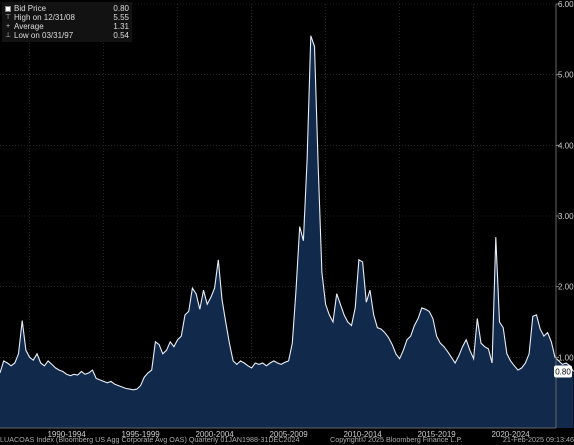 The height and width of the screenshot is (445, 574). What do you see at coordinates (121, 8) in the screenshot?
I see `legend-value: 0.80` at bounding box center [121, 8].